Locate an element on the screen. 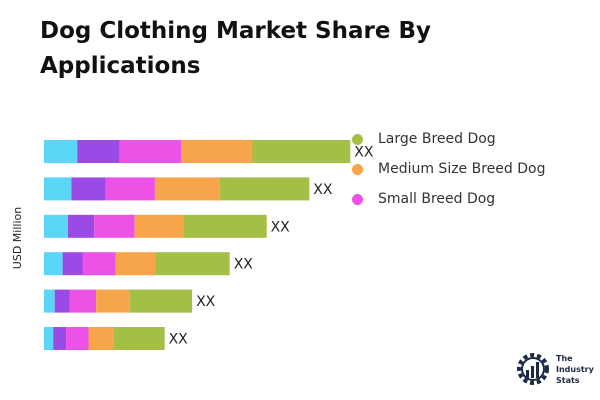 The image size is (600, 400). bar-6-value-label: XX is located at coordinates (179, 340).